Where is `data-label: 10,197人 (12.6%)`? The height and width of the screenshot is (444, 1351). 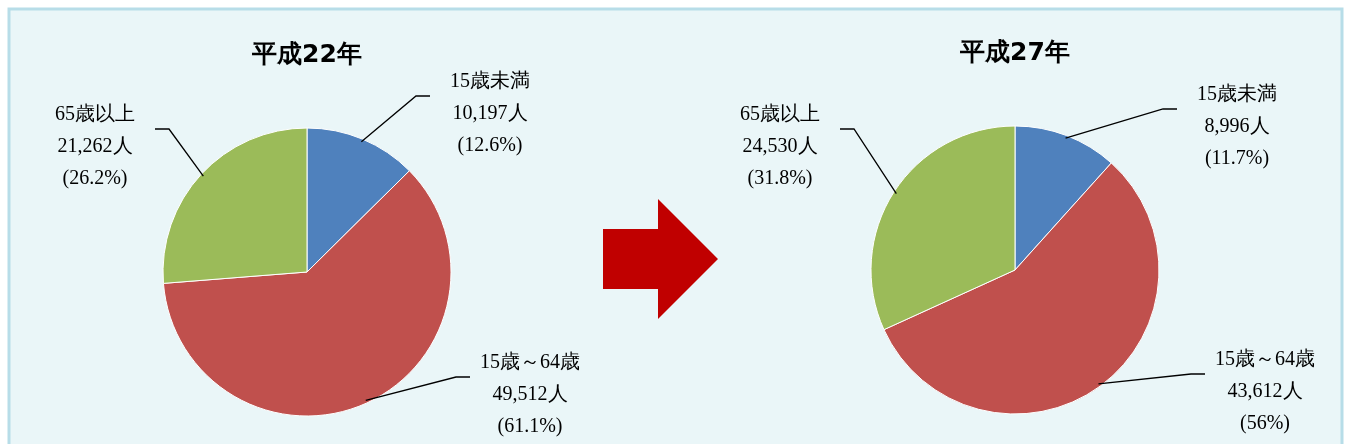
data-label: 10,197人 (12.6%) is located at coordinates (490, 128).